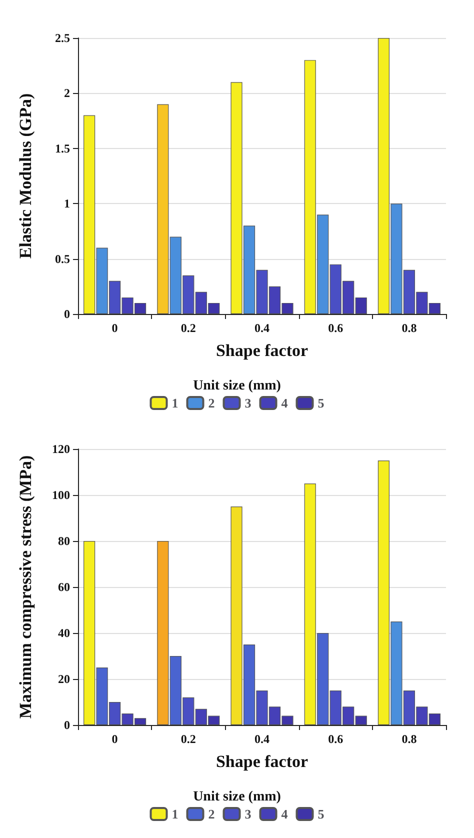  Describe the element at coordinates (61, 495) in the screenshot. I see `y-tick-label: 100` at that location.